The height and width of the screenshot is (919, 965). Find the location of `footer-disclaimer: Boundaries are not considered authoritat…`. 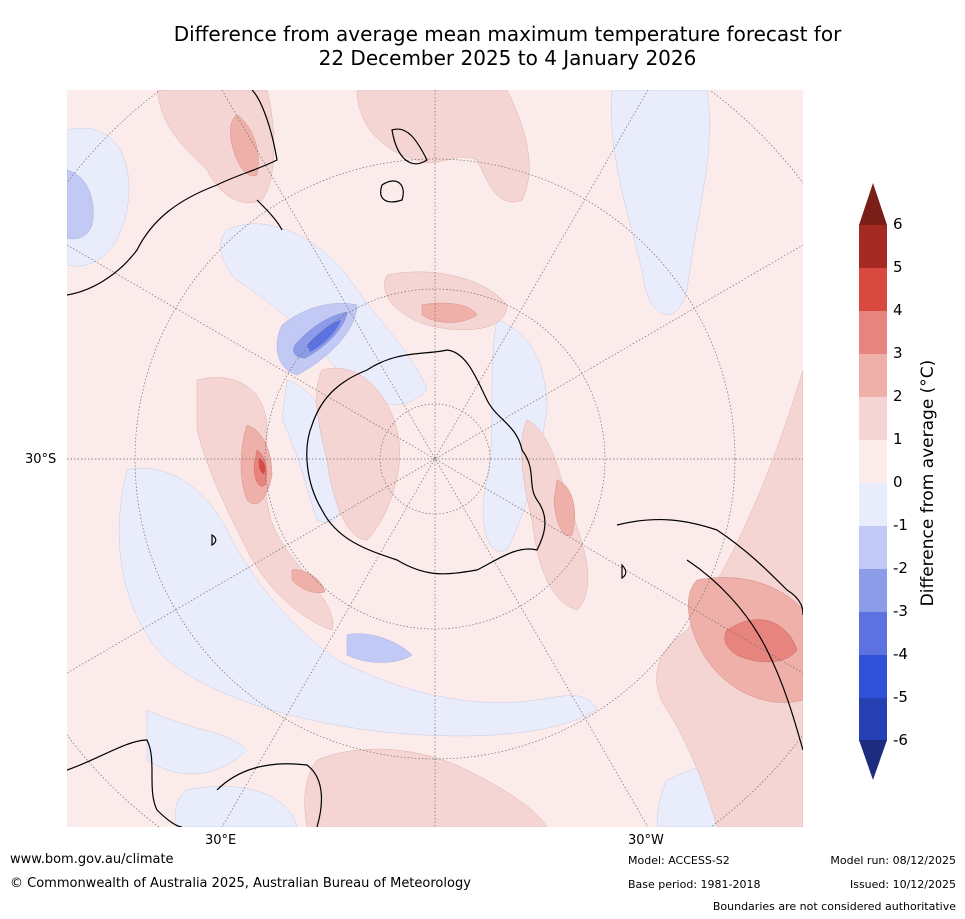

footer-disclaimer: Boundaries are not considered authoritat… is located at coordinates (834, 906).